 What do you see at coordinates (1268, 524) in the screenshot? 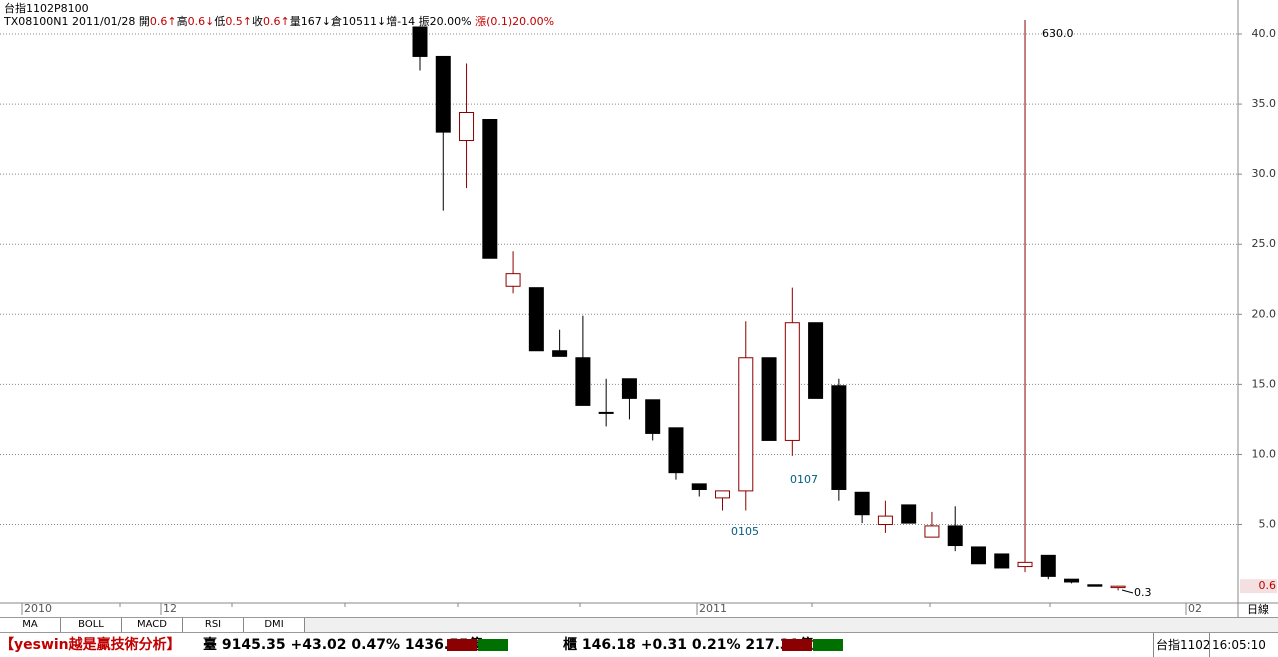
I see `y-tick-label: 5.0` at bounding box center [1268, 524].